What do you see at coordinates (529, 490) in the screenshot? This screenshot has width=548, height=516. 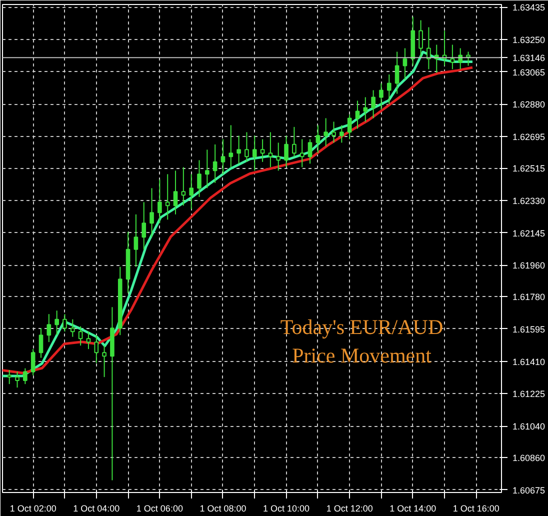 I see `y-tick-label: 1.60675` at bounding box center [529, 490].